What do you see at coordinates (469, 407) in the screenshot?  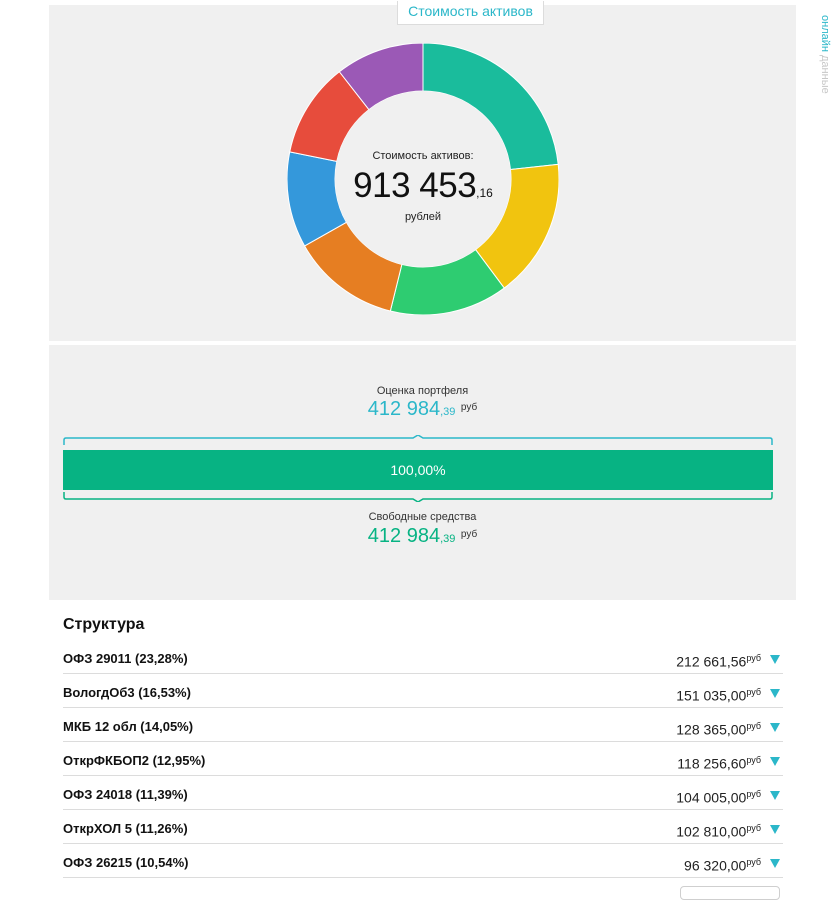 I see `eval-unit: руб` at bounding box center [469, 407].